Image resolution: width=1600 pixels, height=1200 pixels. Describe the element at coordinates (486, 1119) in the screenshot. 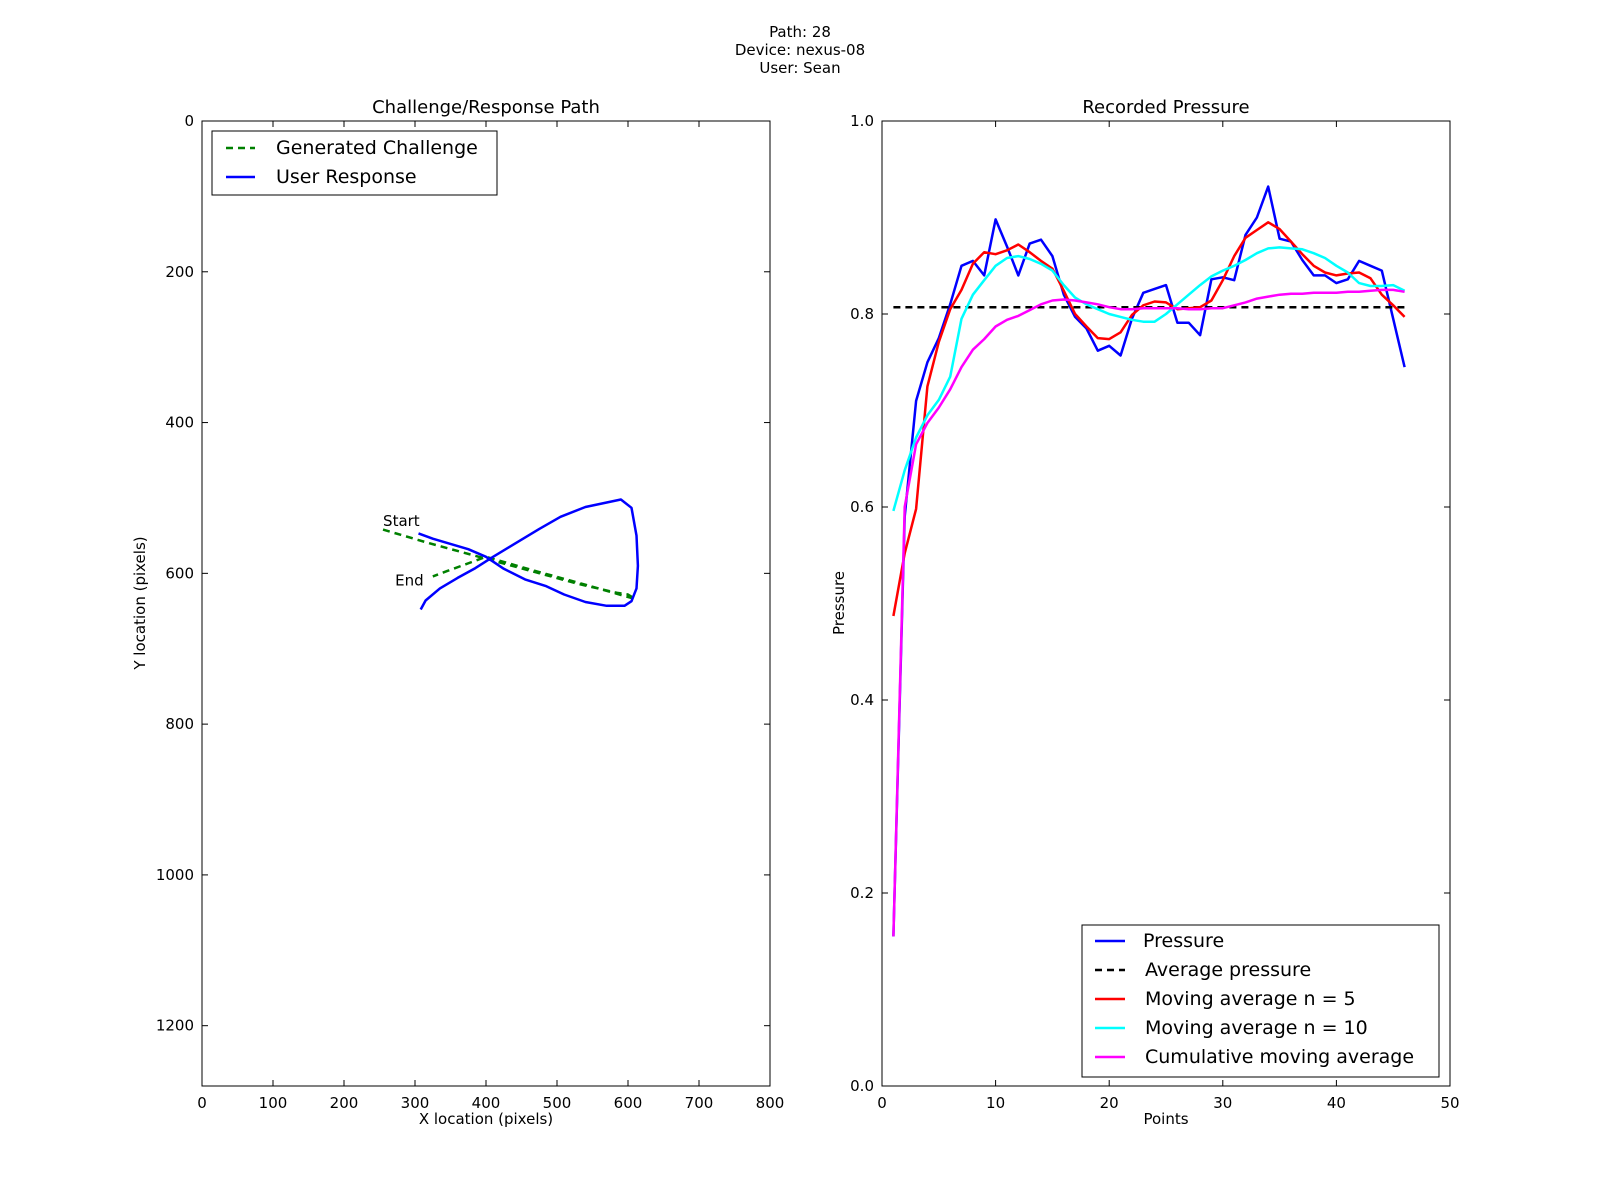

I see `path-chart-xlabel: X location (pixels)` at that location.